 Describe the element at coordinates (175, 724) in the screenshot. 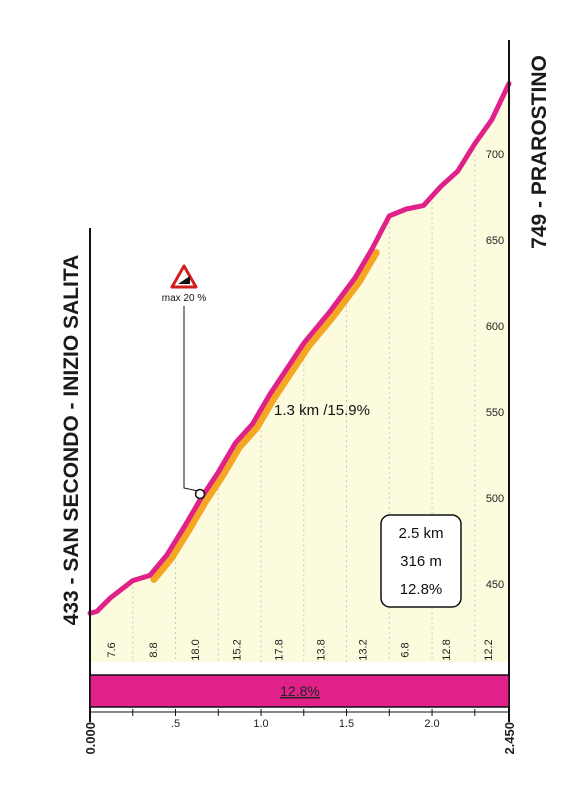

I see `distance-tick-label: .5` at that location.